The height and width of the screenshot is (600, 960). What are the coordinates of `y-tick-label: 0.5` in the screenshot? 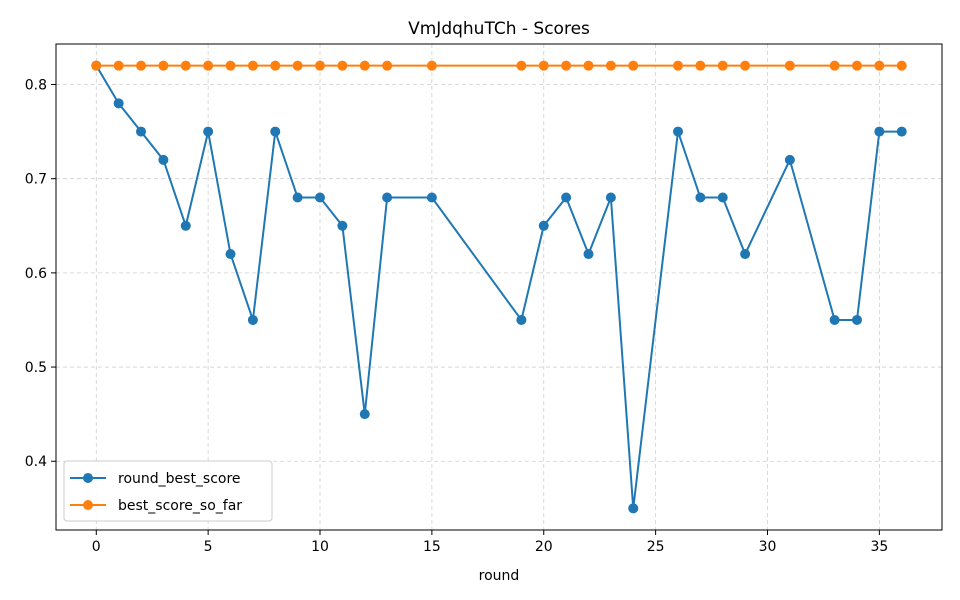 It's located at (36, 368).